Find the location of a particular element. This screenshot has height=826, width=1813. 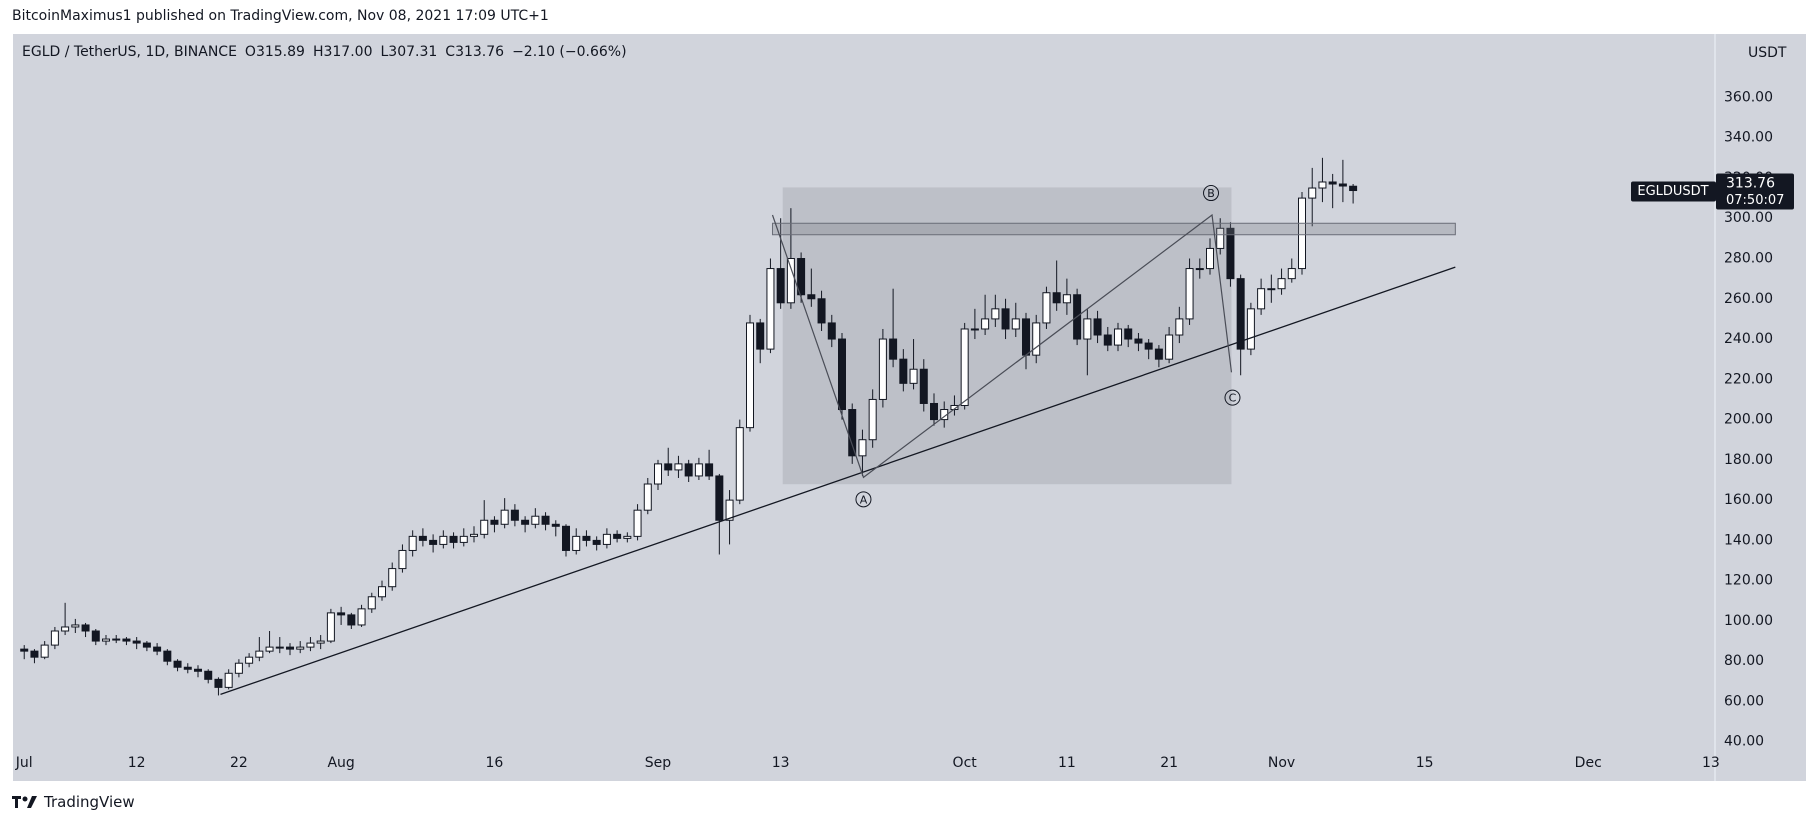

wave-label: C is located at coordinates (1233, 398).